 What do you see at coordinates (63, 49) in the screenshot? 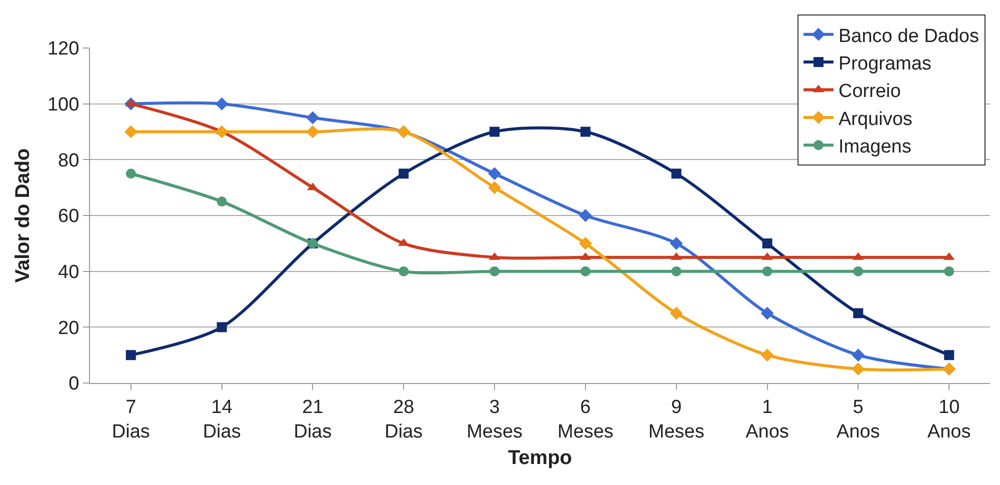
I see `y-tick-label: 120` at bounding box center [63, 49].